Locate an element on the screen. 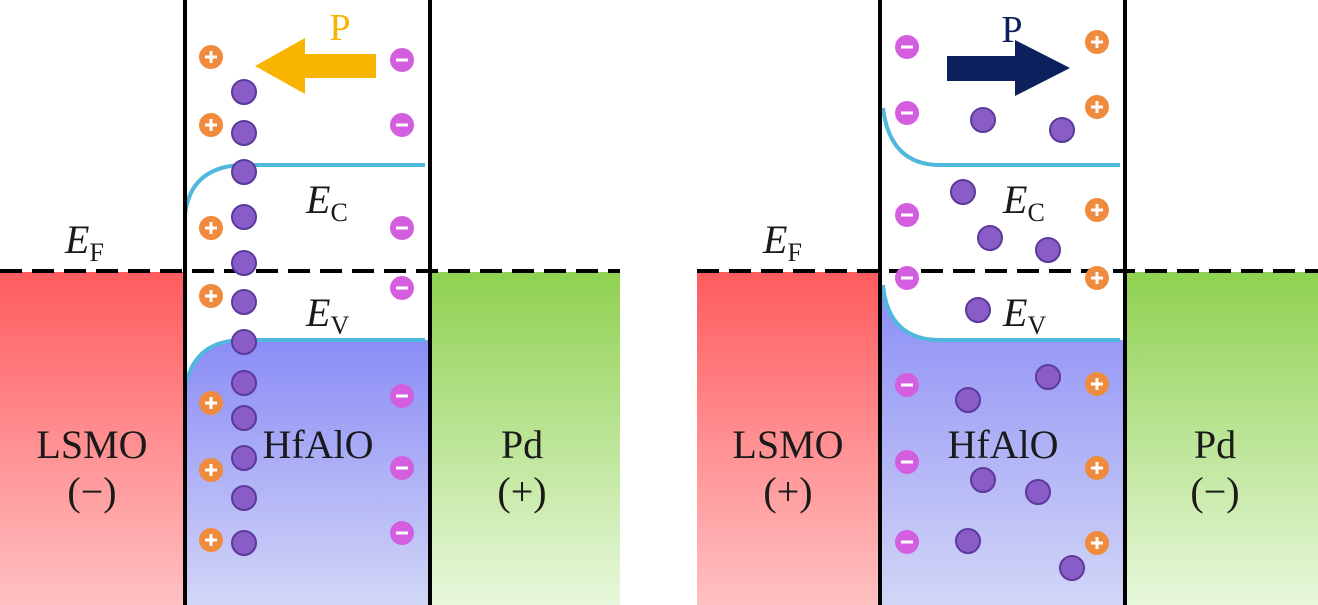 The height and width of the screenshot is (605, 1318). valence-fill is located at coordinates (1002, 442).